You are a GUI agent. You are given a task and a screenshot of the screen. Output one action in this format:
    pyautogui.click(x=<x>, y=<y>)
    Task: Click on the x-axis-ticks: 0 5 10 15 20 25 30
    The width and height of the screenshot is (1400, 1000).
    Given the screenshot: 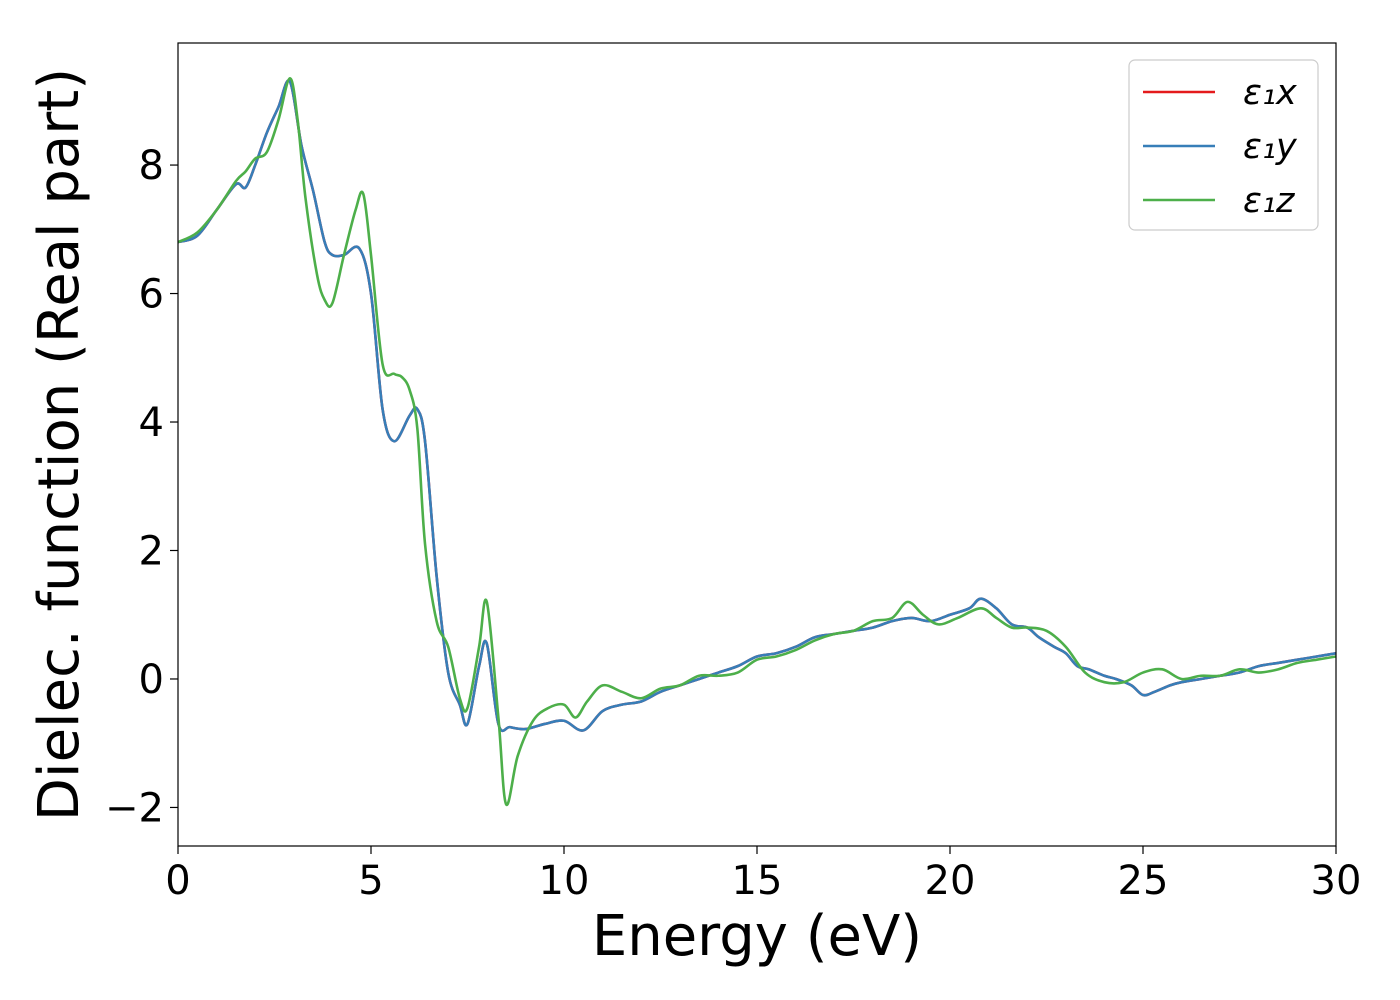 What is the action you would take?
    pyautogui.click(x=763, y=875)
    